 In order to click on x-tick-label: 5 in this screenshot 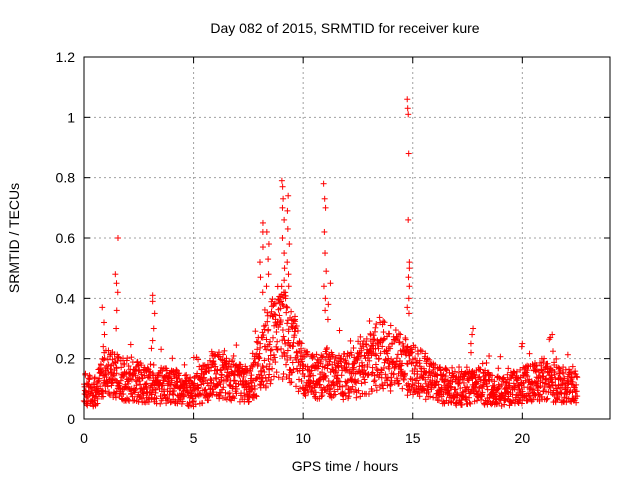, I will do `click(194, 438)`.